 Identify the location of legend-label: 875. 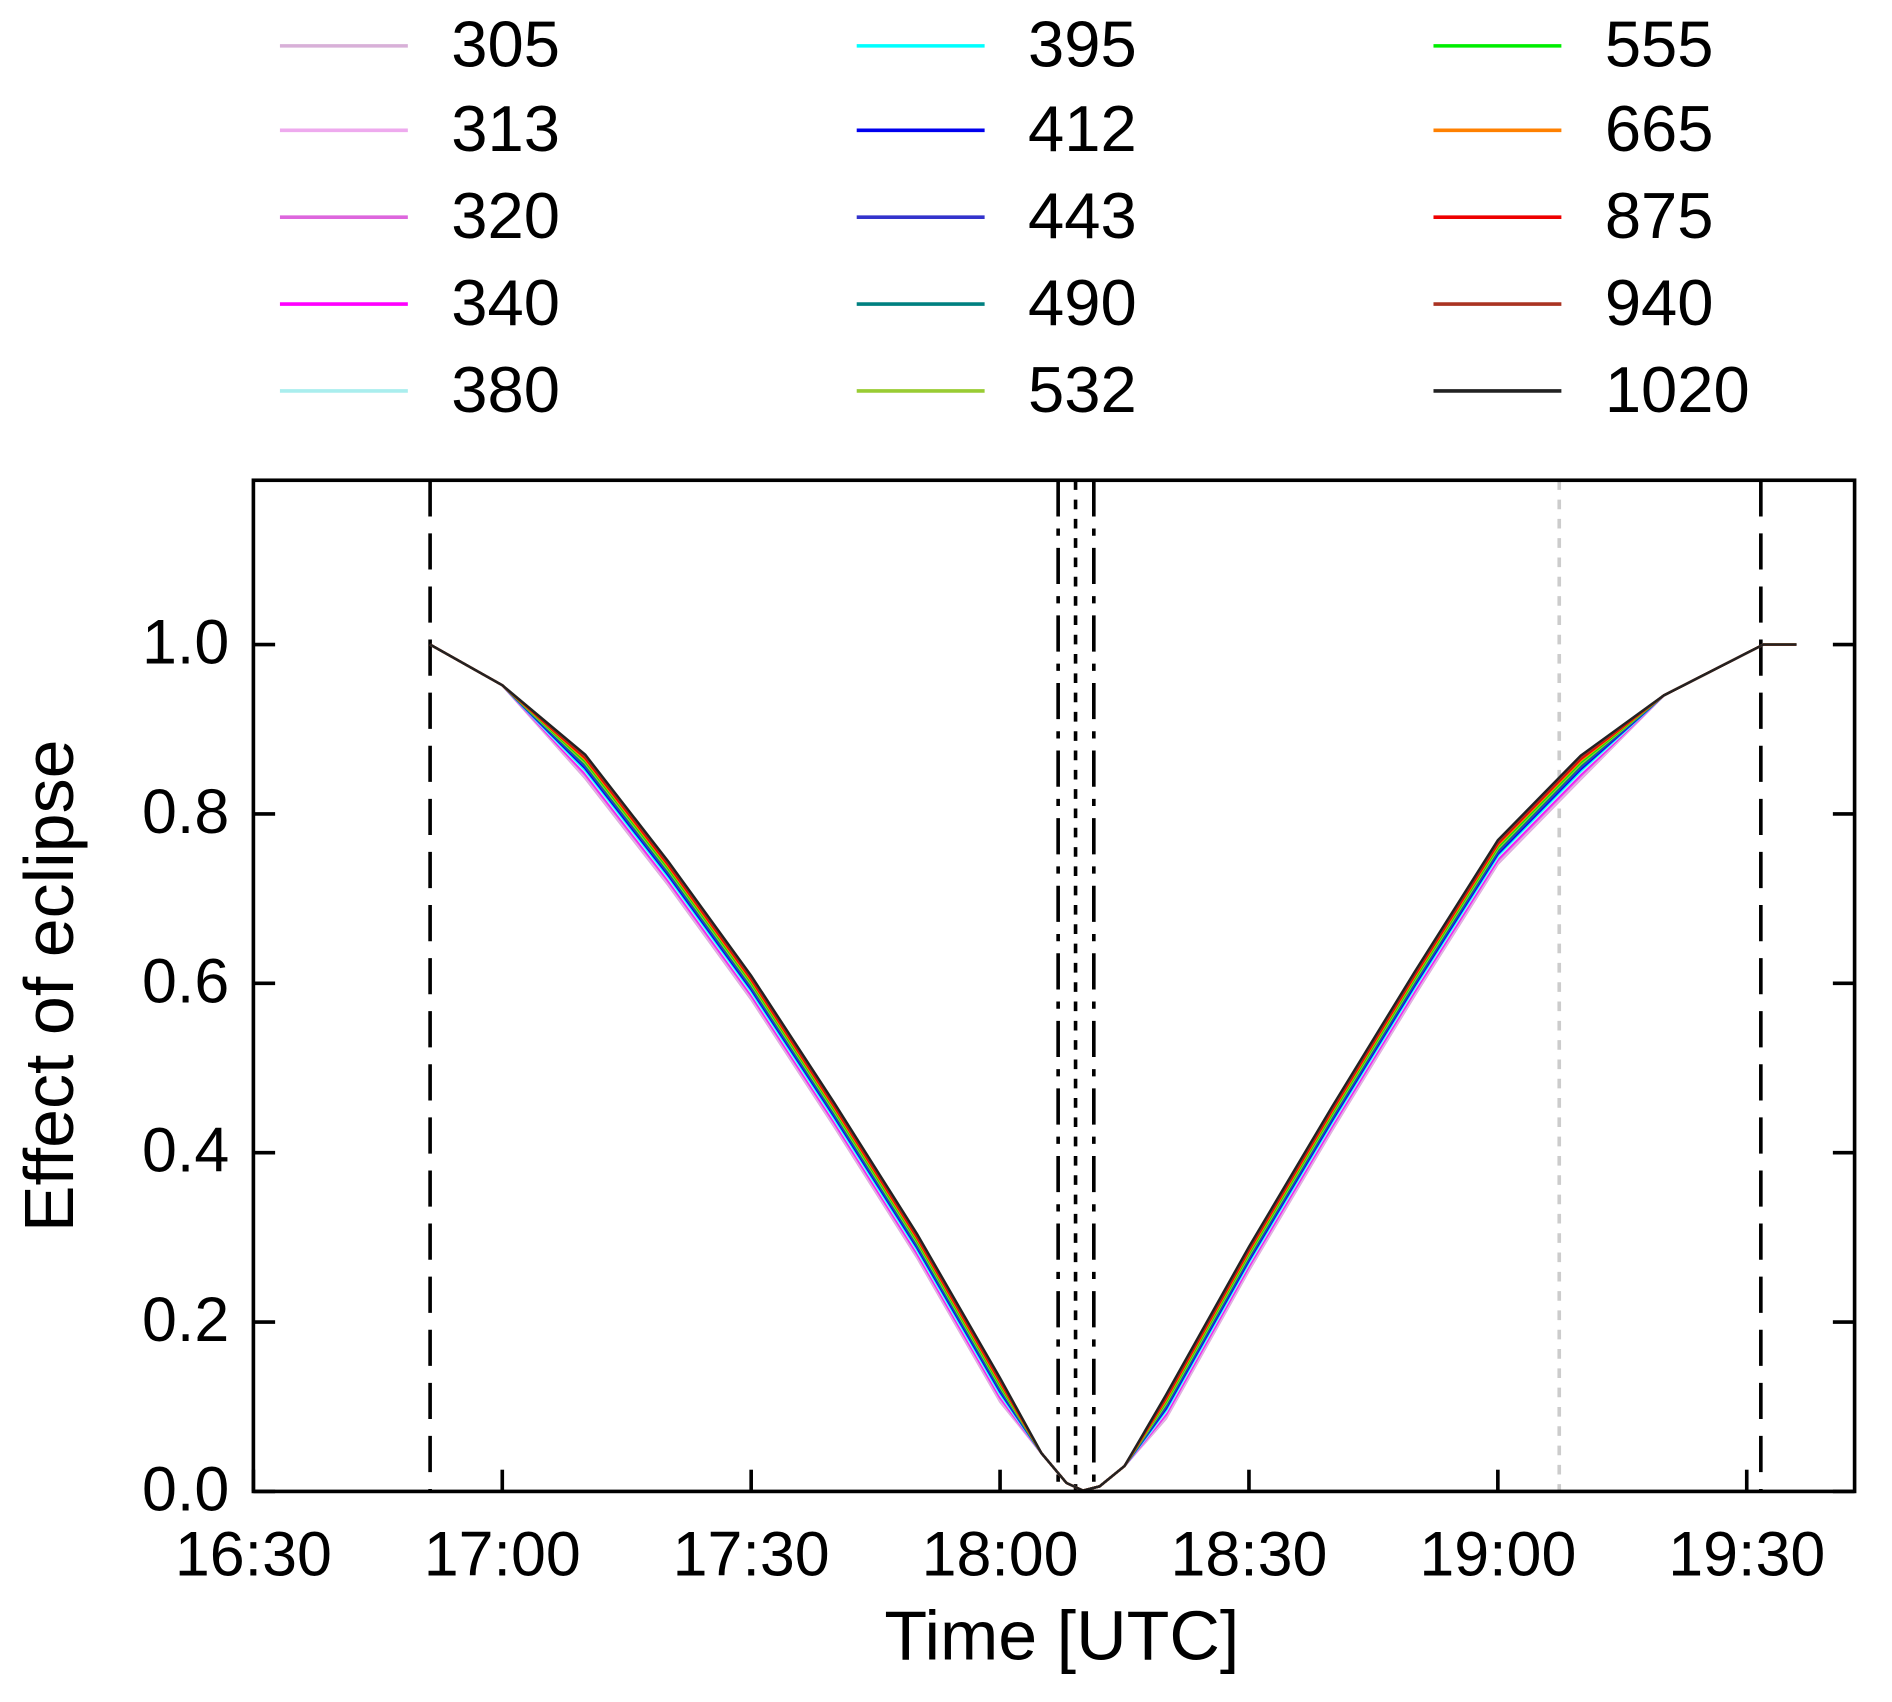
(1659, 215).